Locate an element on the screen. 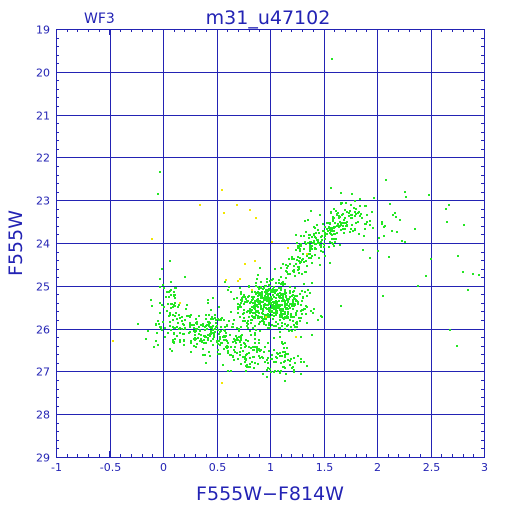 This screenshot has height=512, width=512. chart-title: m31_u47102 is located at coordinates (268, 18).